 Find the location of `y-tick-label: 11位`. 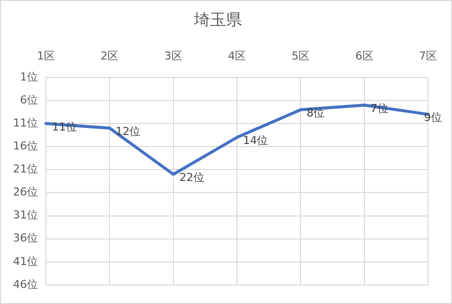

y-tick-label: 11位 is located at coordinates (25, 123).